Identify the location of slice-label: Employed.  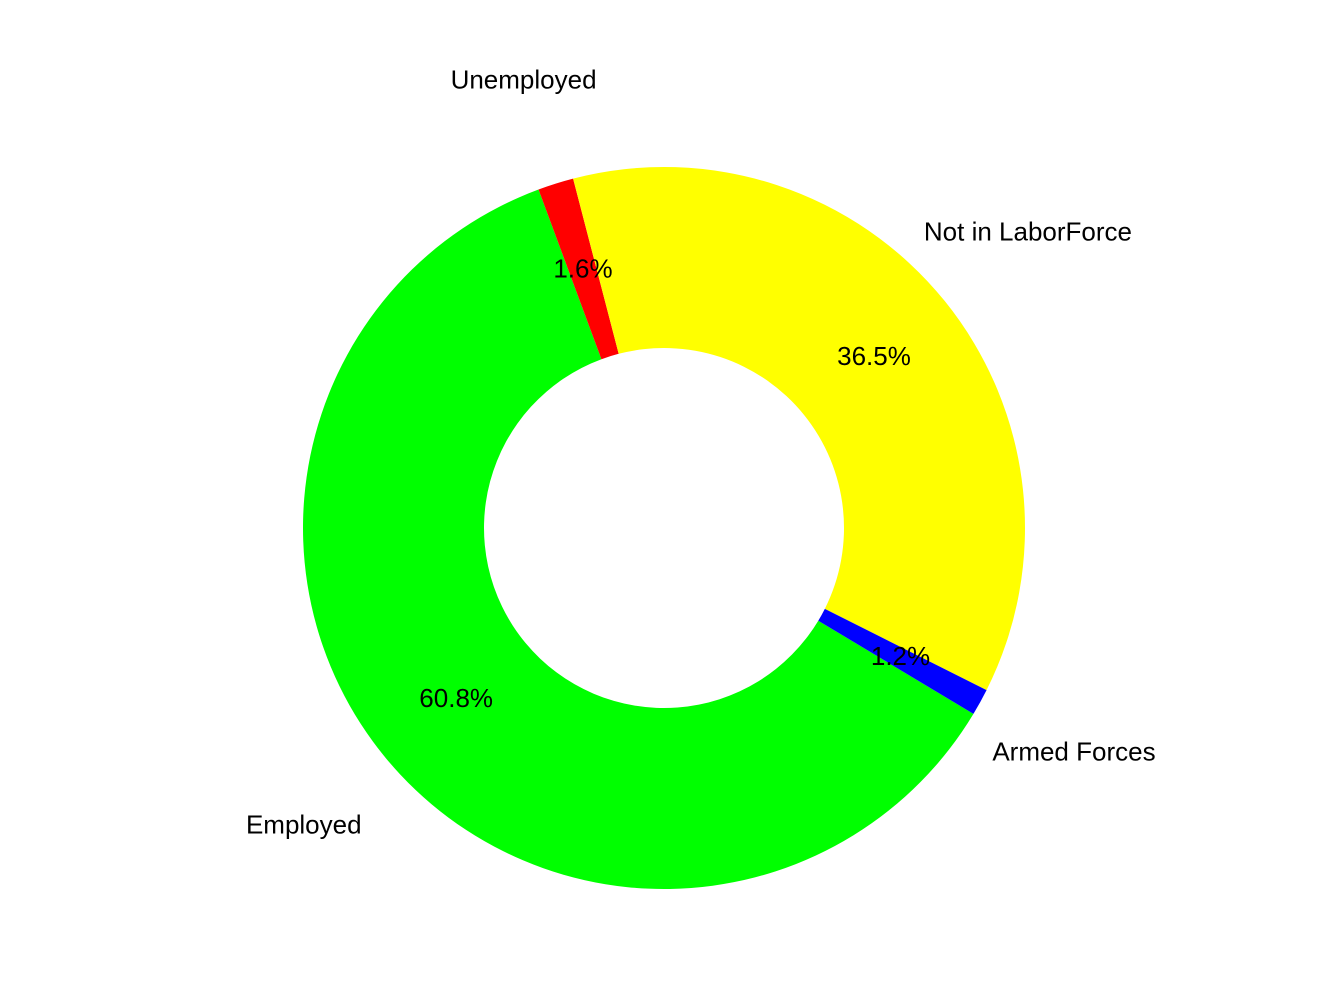
(304, 825).